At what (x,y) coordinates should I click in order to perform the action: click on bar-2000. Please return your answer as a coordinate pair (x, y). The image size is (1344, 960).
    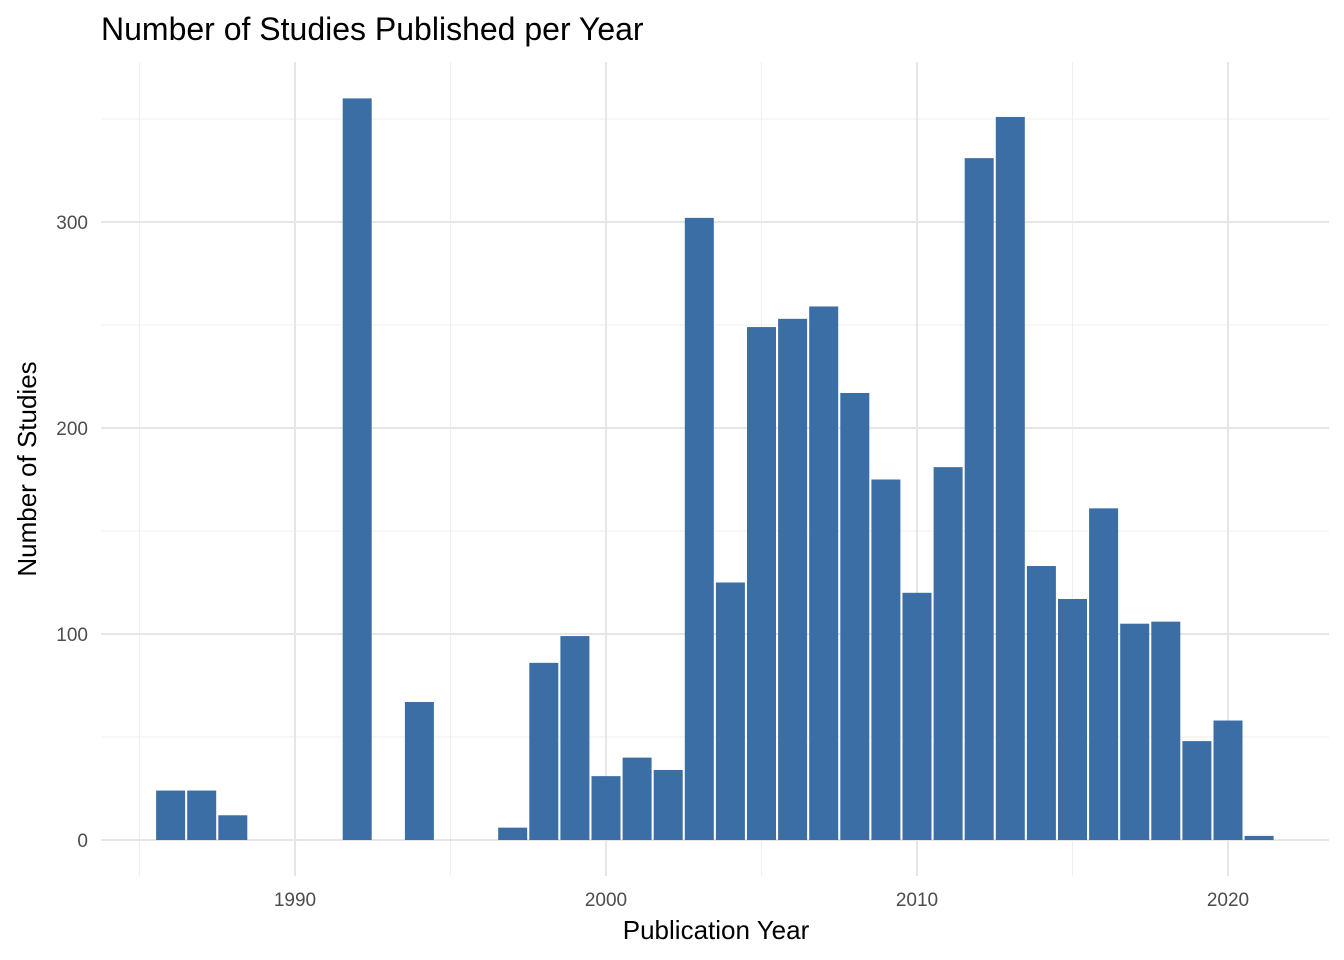
    Looking at the image, I should click on (606, 808).